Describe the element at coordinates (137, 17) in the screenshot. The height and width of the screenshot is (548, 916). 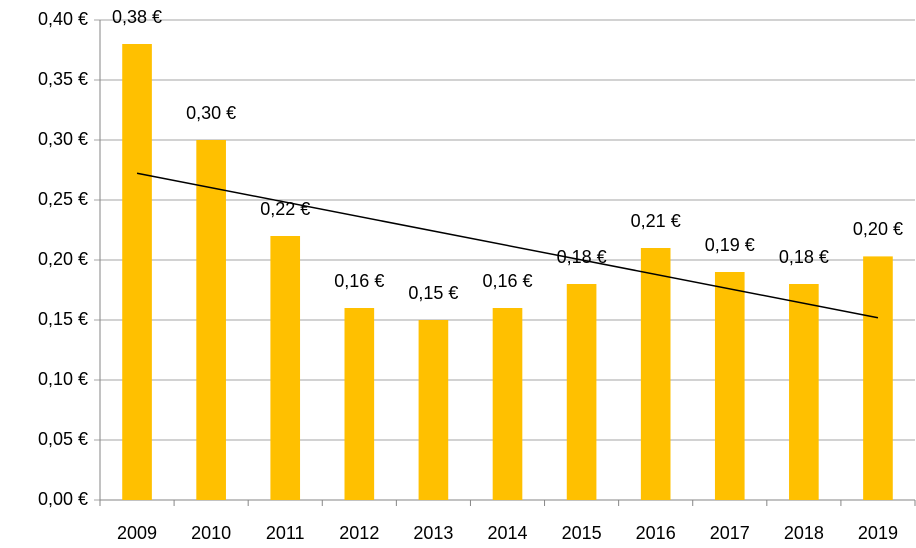
I see `value-label: 0,38 €` at that location.